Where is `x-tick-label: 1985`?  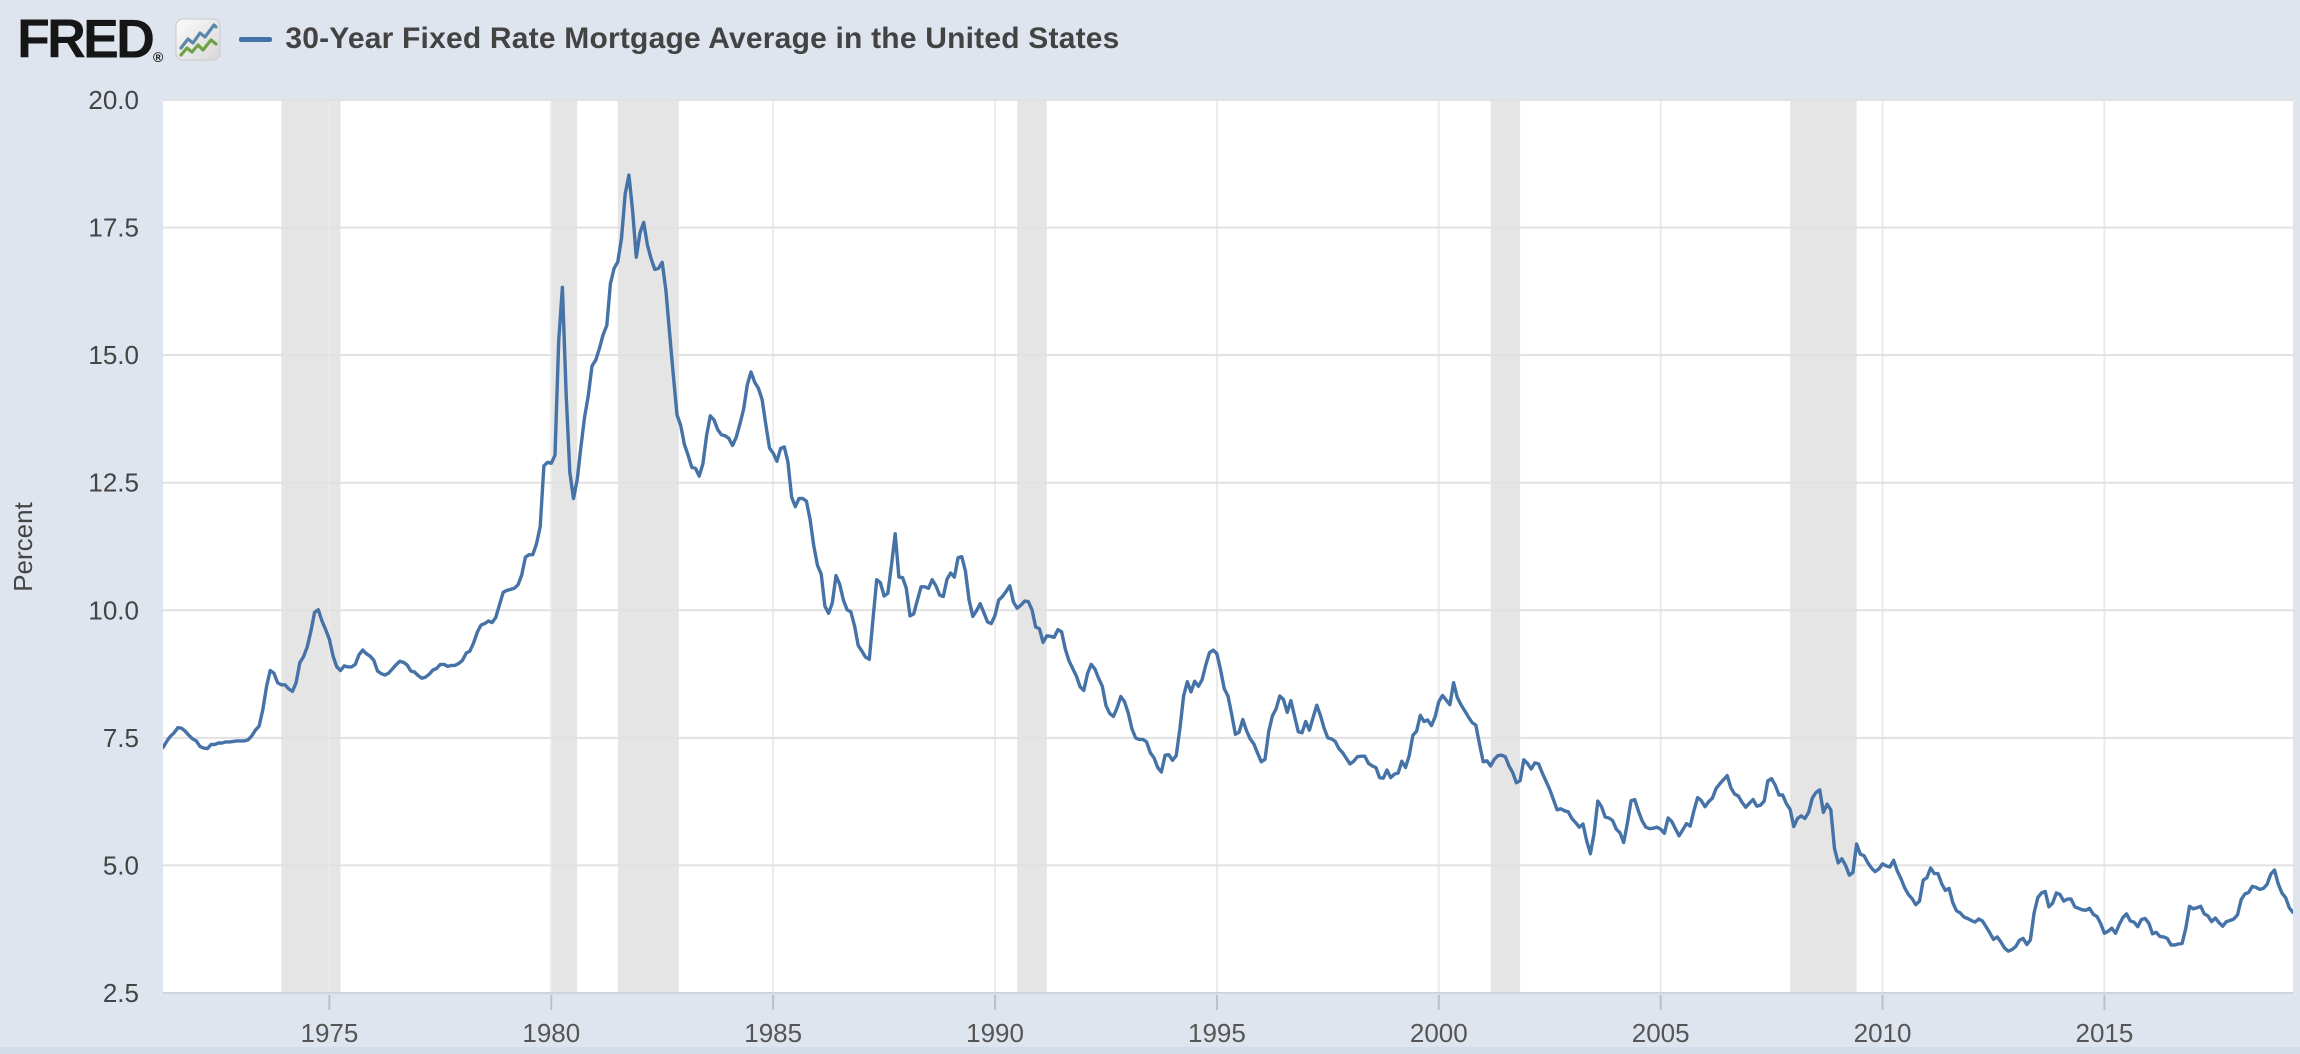 x-tick-label: 1985 is located at coordinates (773, 1033).